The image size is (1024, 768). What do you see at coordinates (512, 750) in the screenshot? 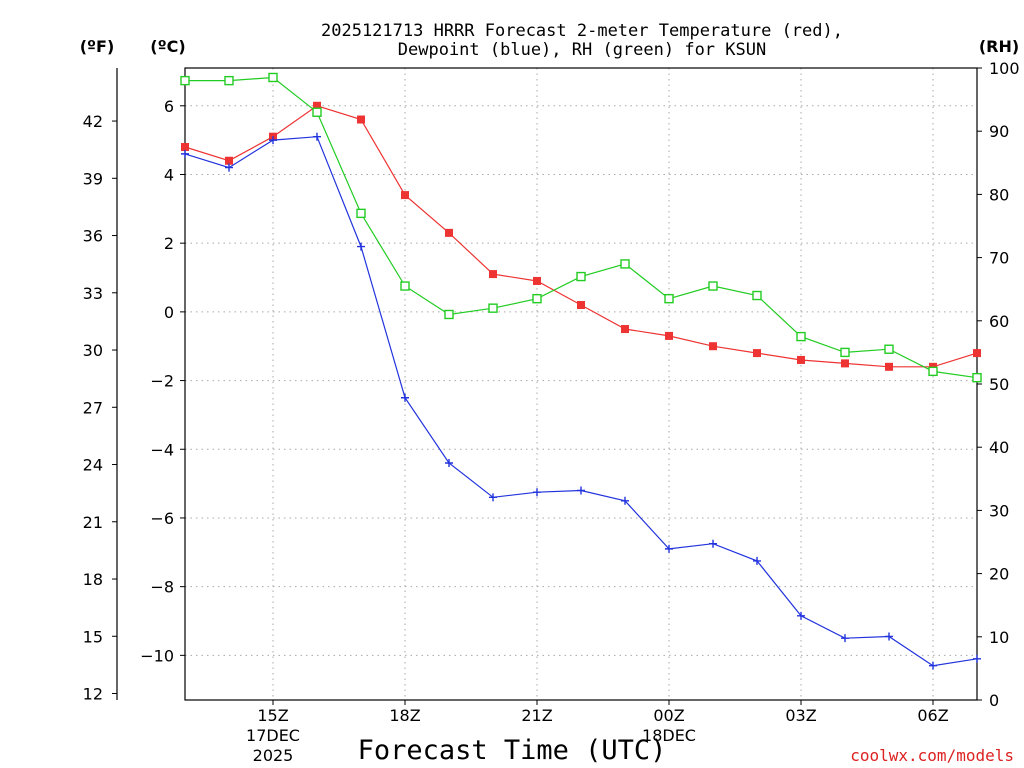
I see `x-axis-label: Forecast Time (UTC)` at bounding box center [512, 750].